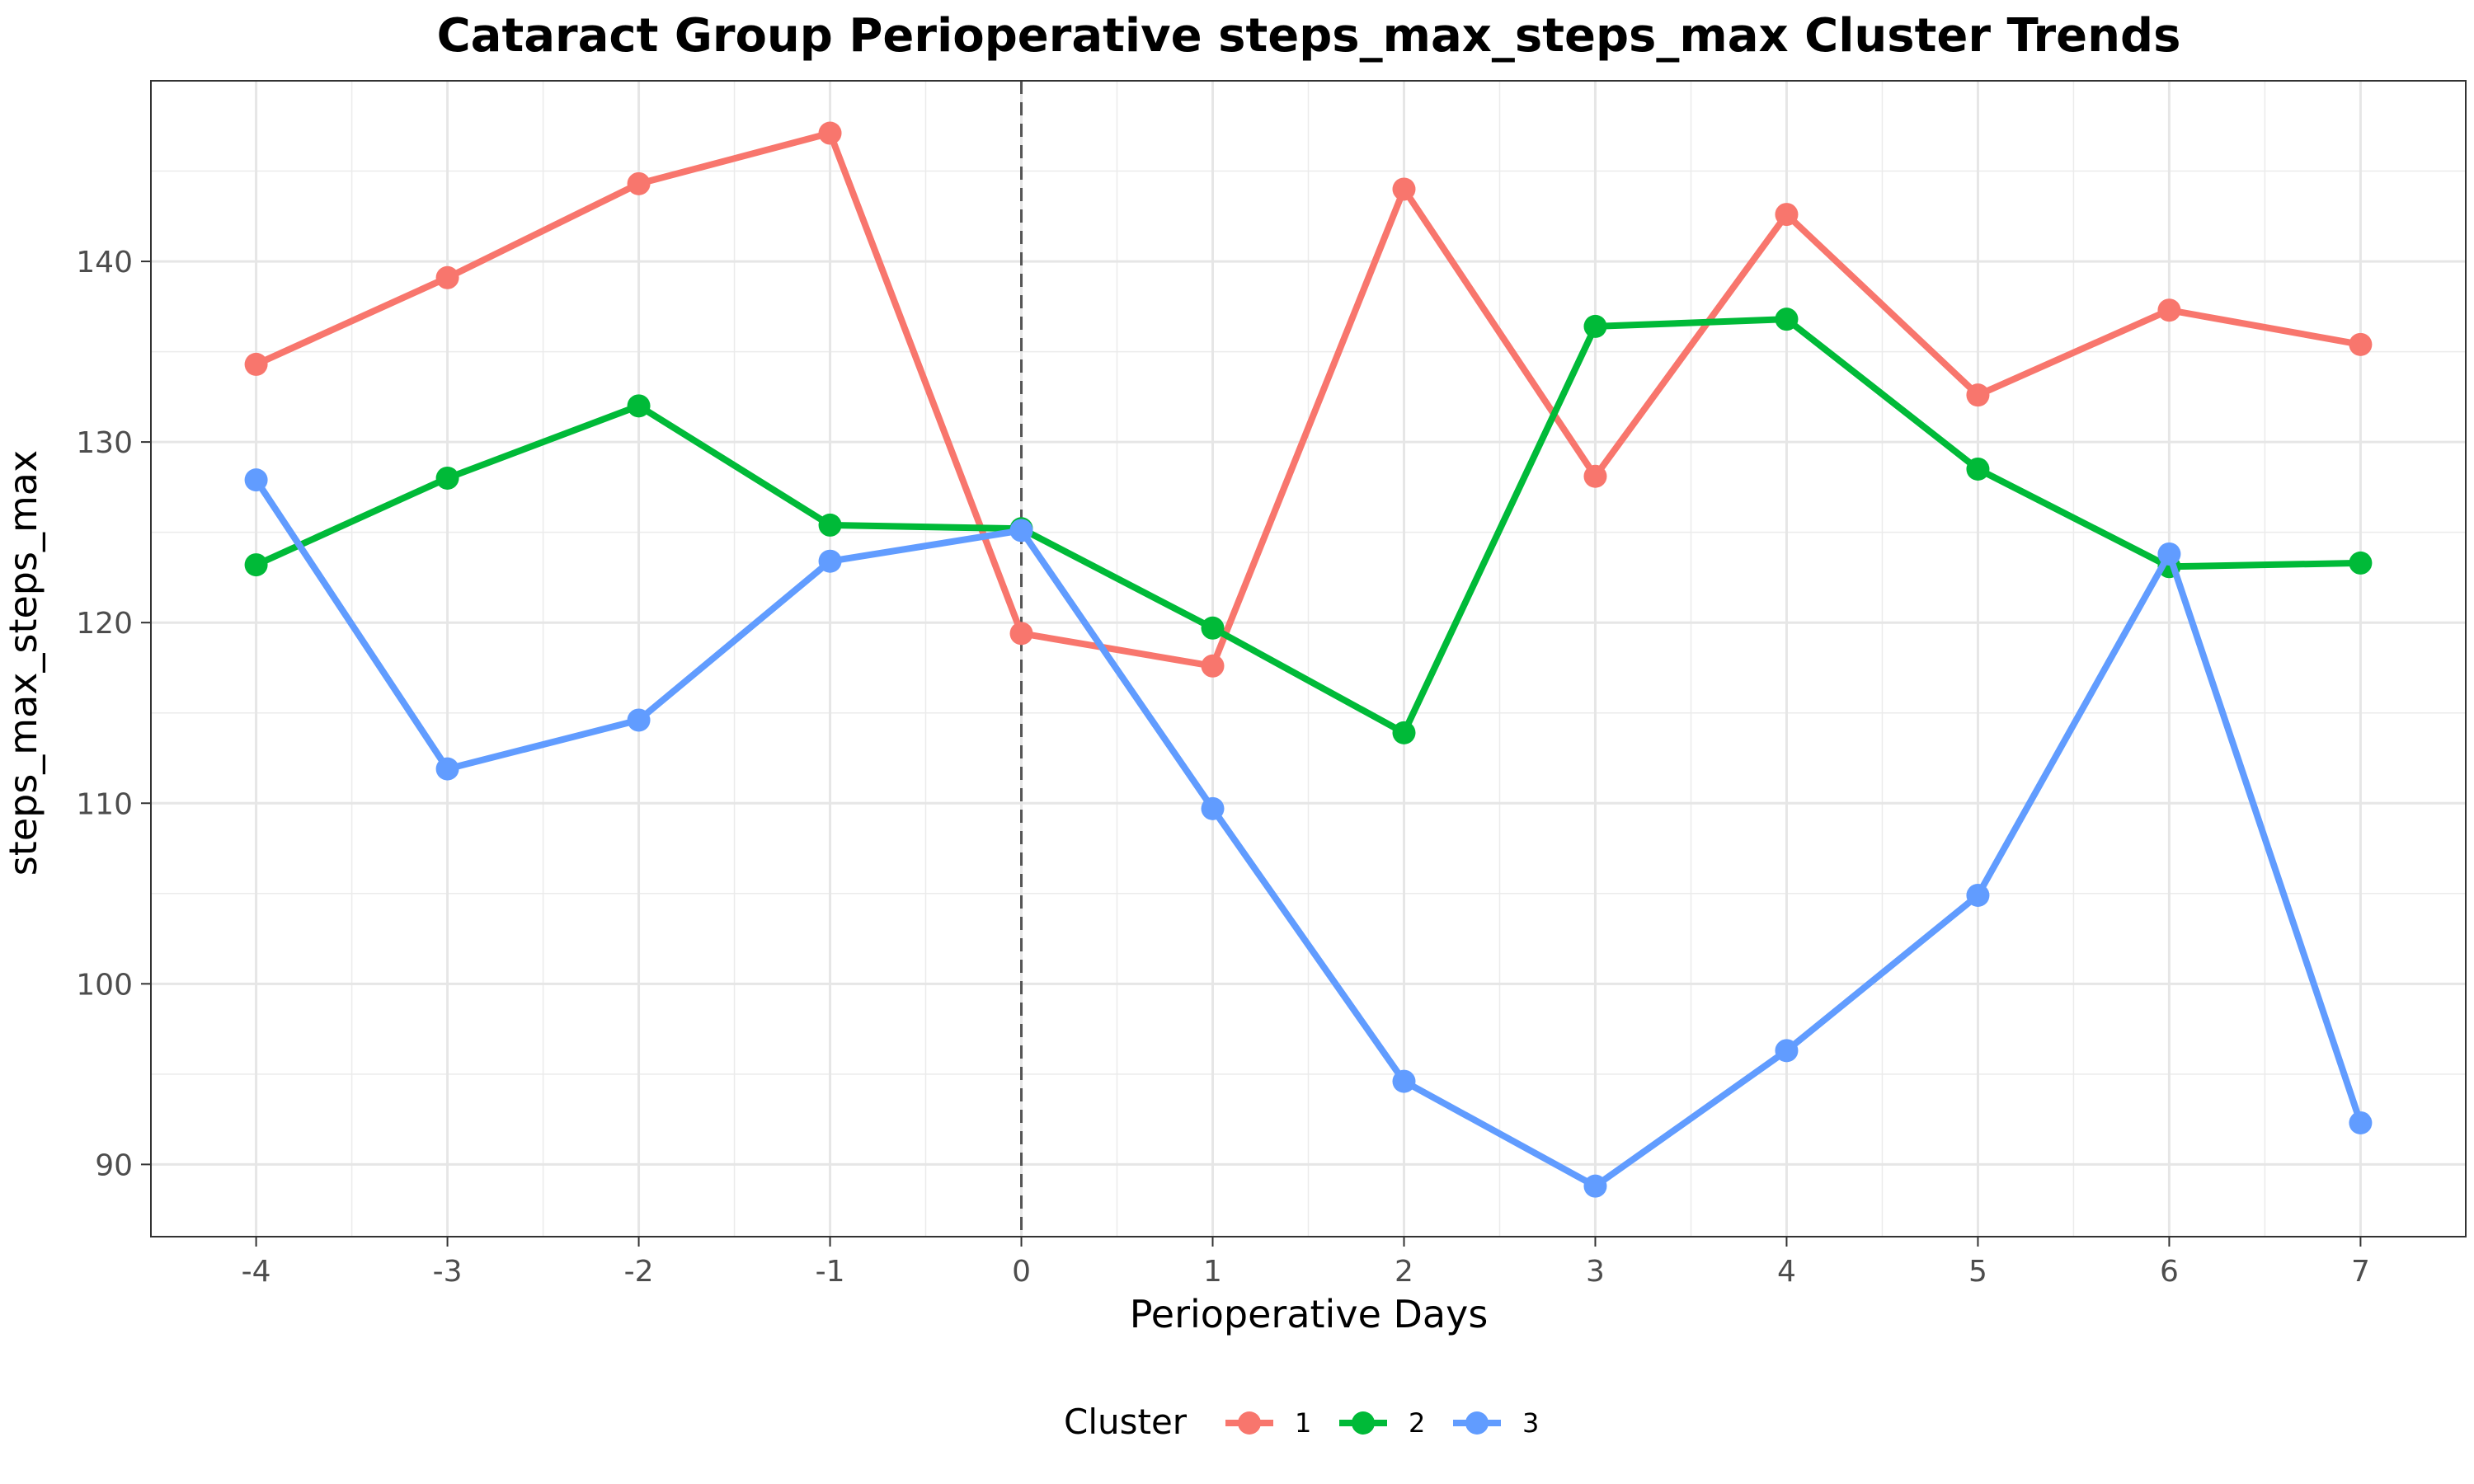  What do you see at coordinates (639, 1272) in the screenshot?
I see `x-tick-label: -2` at bounding box center [639, 1272].